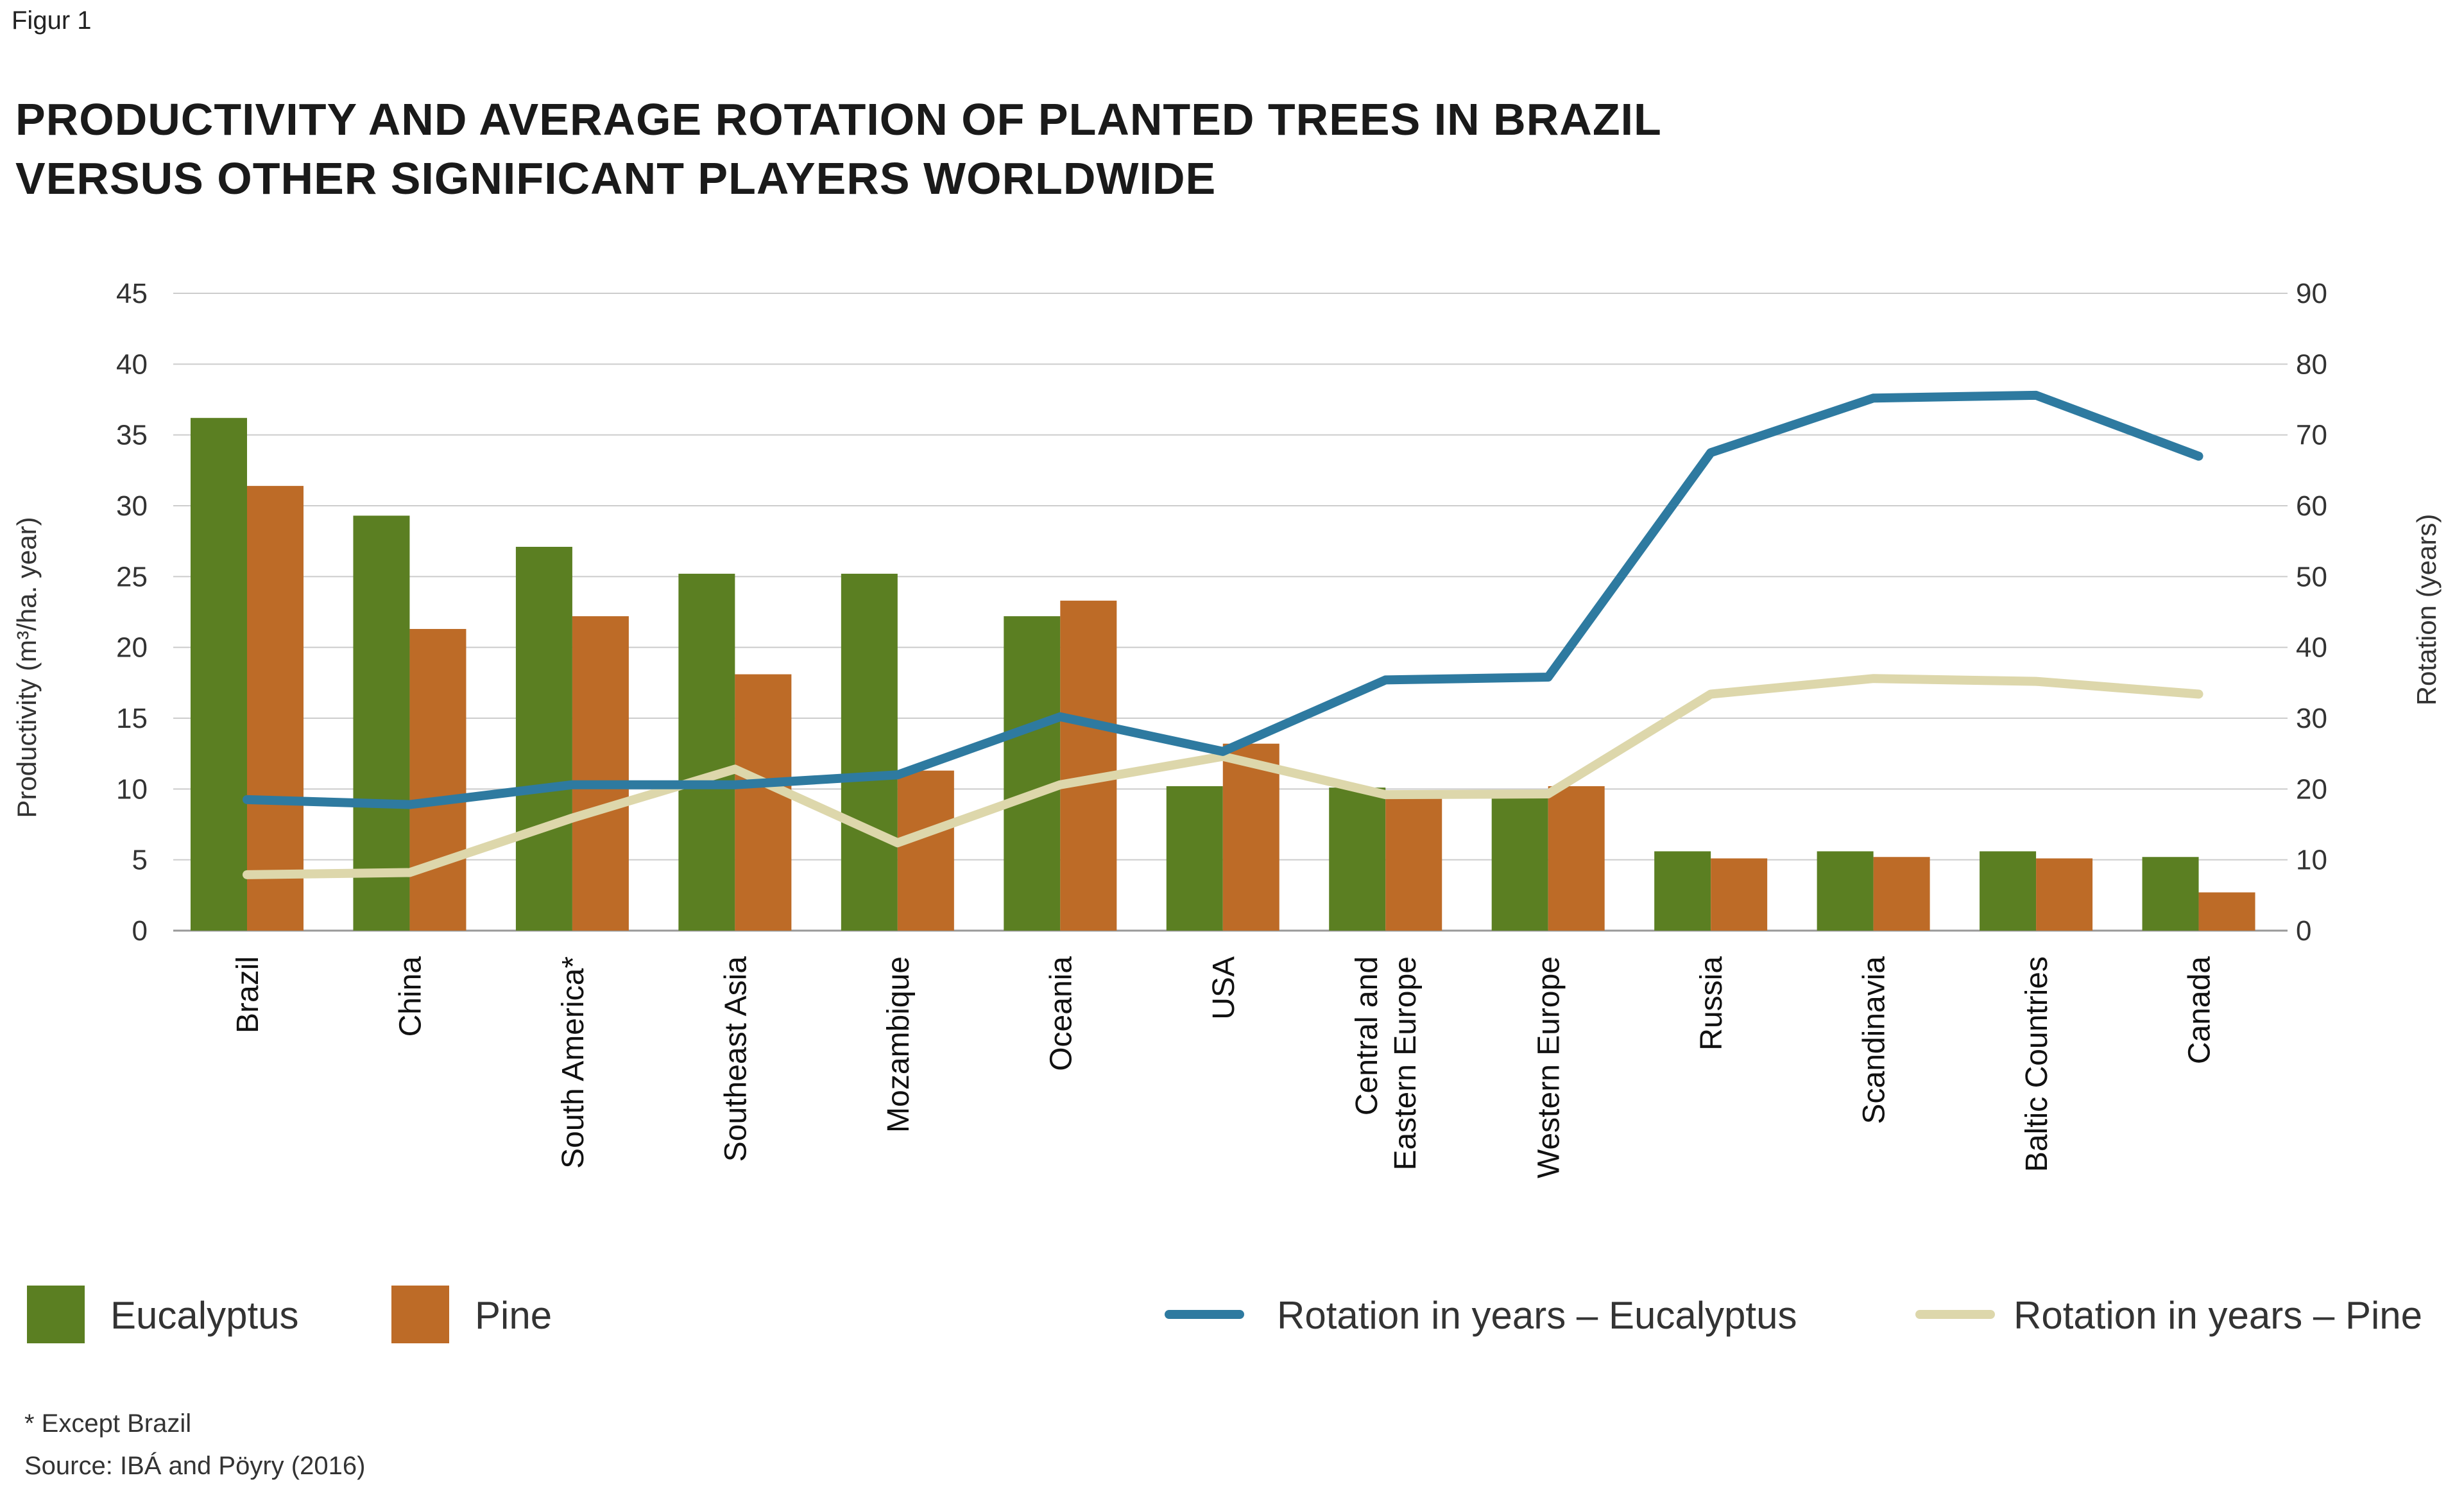  What do you see at coordinates (2312, 364) in the screenshot?
I see `y-tick-label-right: 80` at bounding box center [2312, 364].